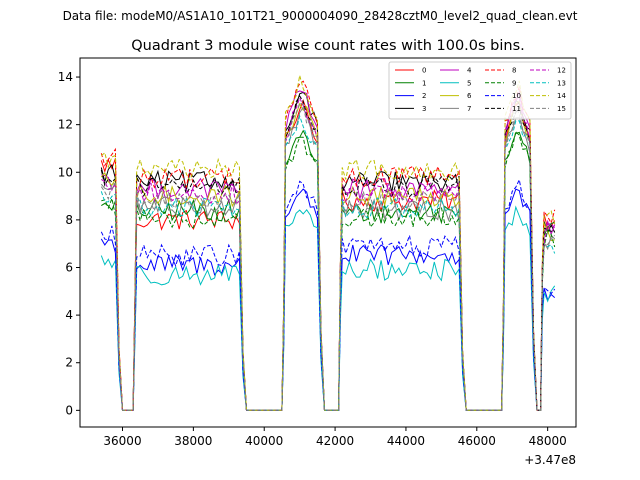 This screenshot has width=640, height=480. I want to click on legend-label-2: 2, so click(424, 96).